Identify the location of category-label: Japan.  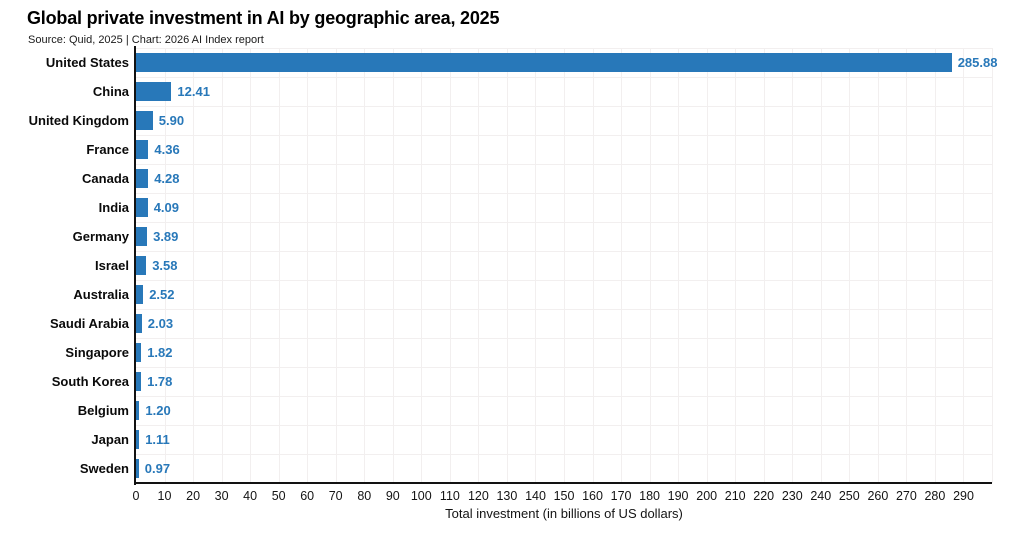
(110, 439).